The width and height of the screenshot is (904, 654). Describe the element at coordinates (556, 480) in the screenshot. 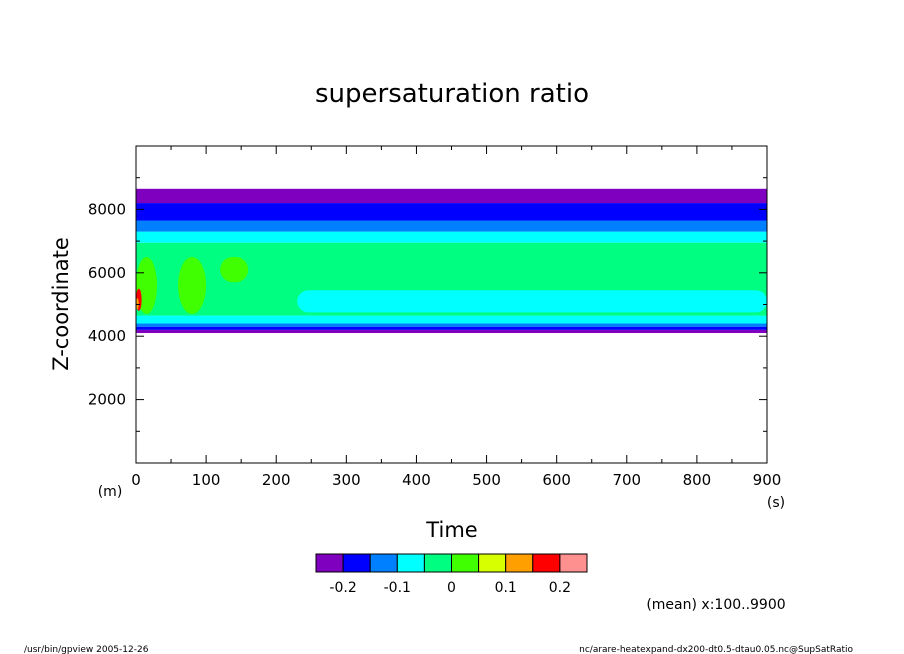

I see `x-tick-label: 600` at that location.